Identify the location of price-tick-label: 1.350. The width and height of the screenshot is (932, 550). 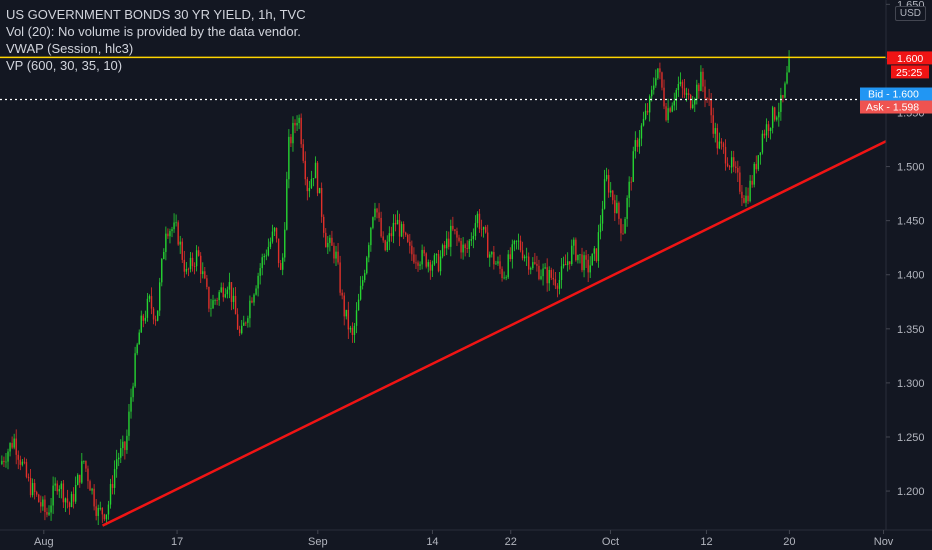
(911, 330).